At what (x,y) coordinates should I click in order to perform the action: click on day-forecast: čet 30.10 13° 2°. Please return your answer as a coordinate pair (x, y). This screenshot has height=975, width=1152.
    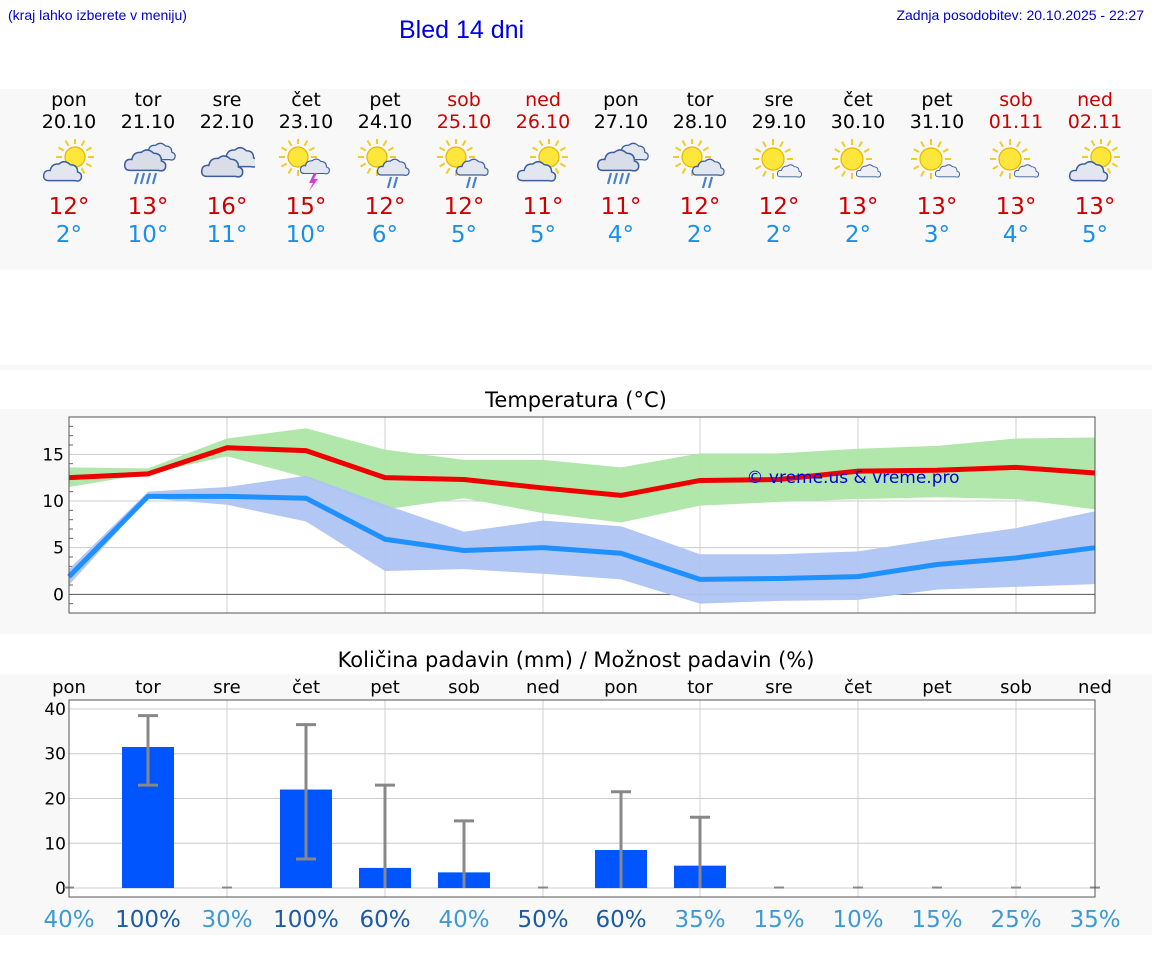
    Looking at the image, I should click on (858, 169).